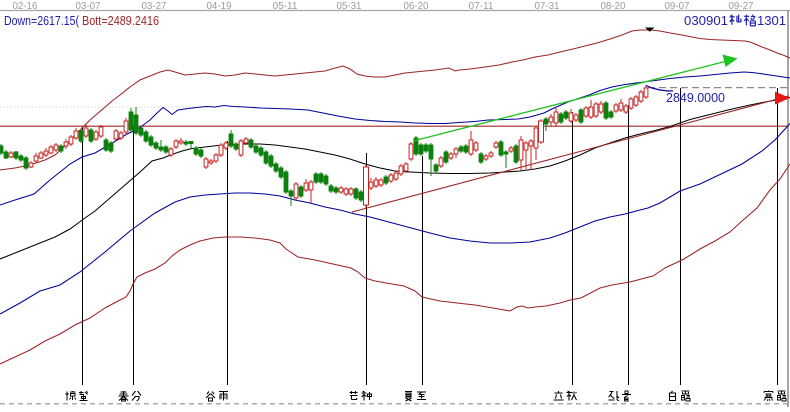  I want to click on svg-text: 08-20, so click(613, 6).